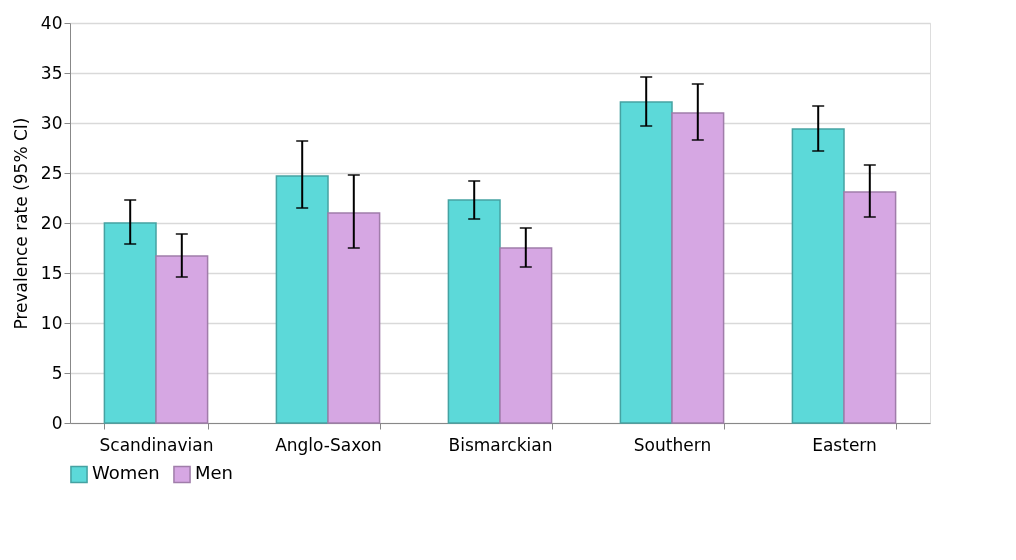 This screenshot has width=1016, height=560. Describe the element at coordinates (844, 444) in the screenshot. I see `x-tick-label: Eastern` at that location.